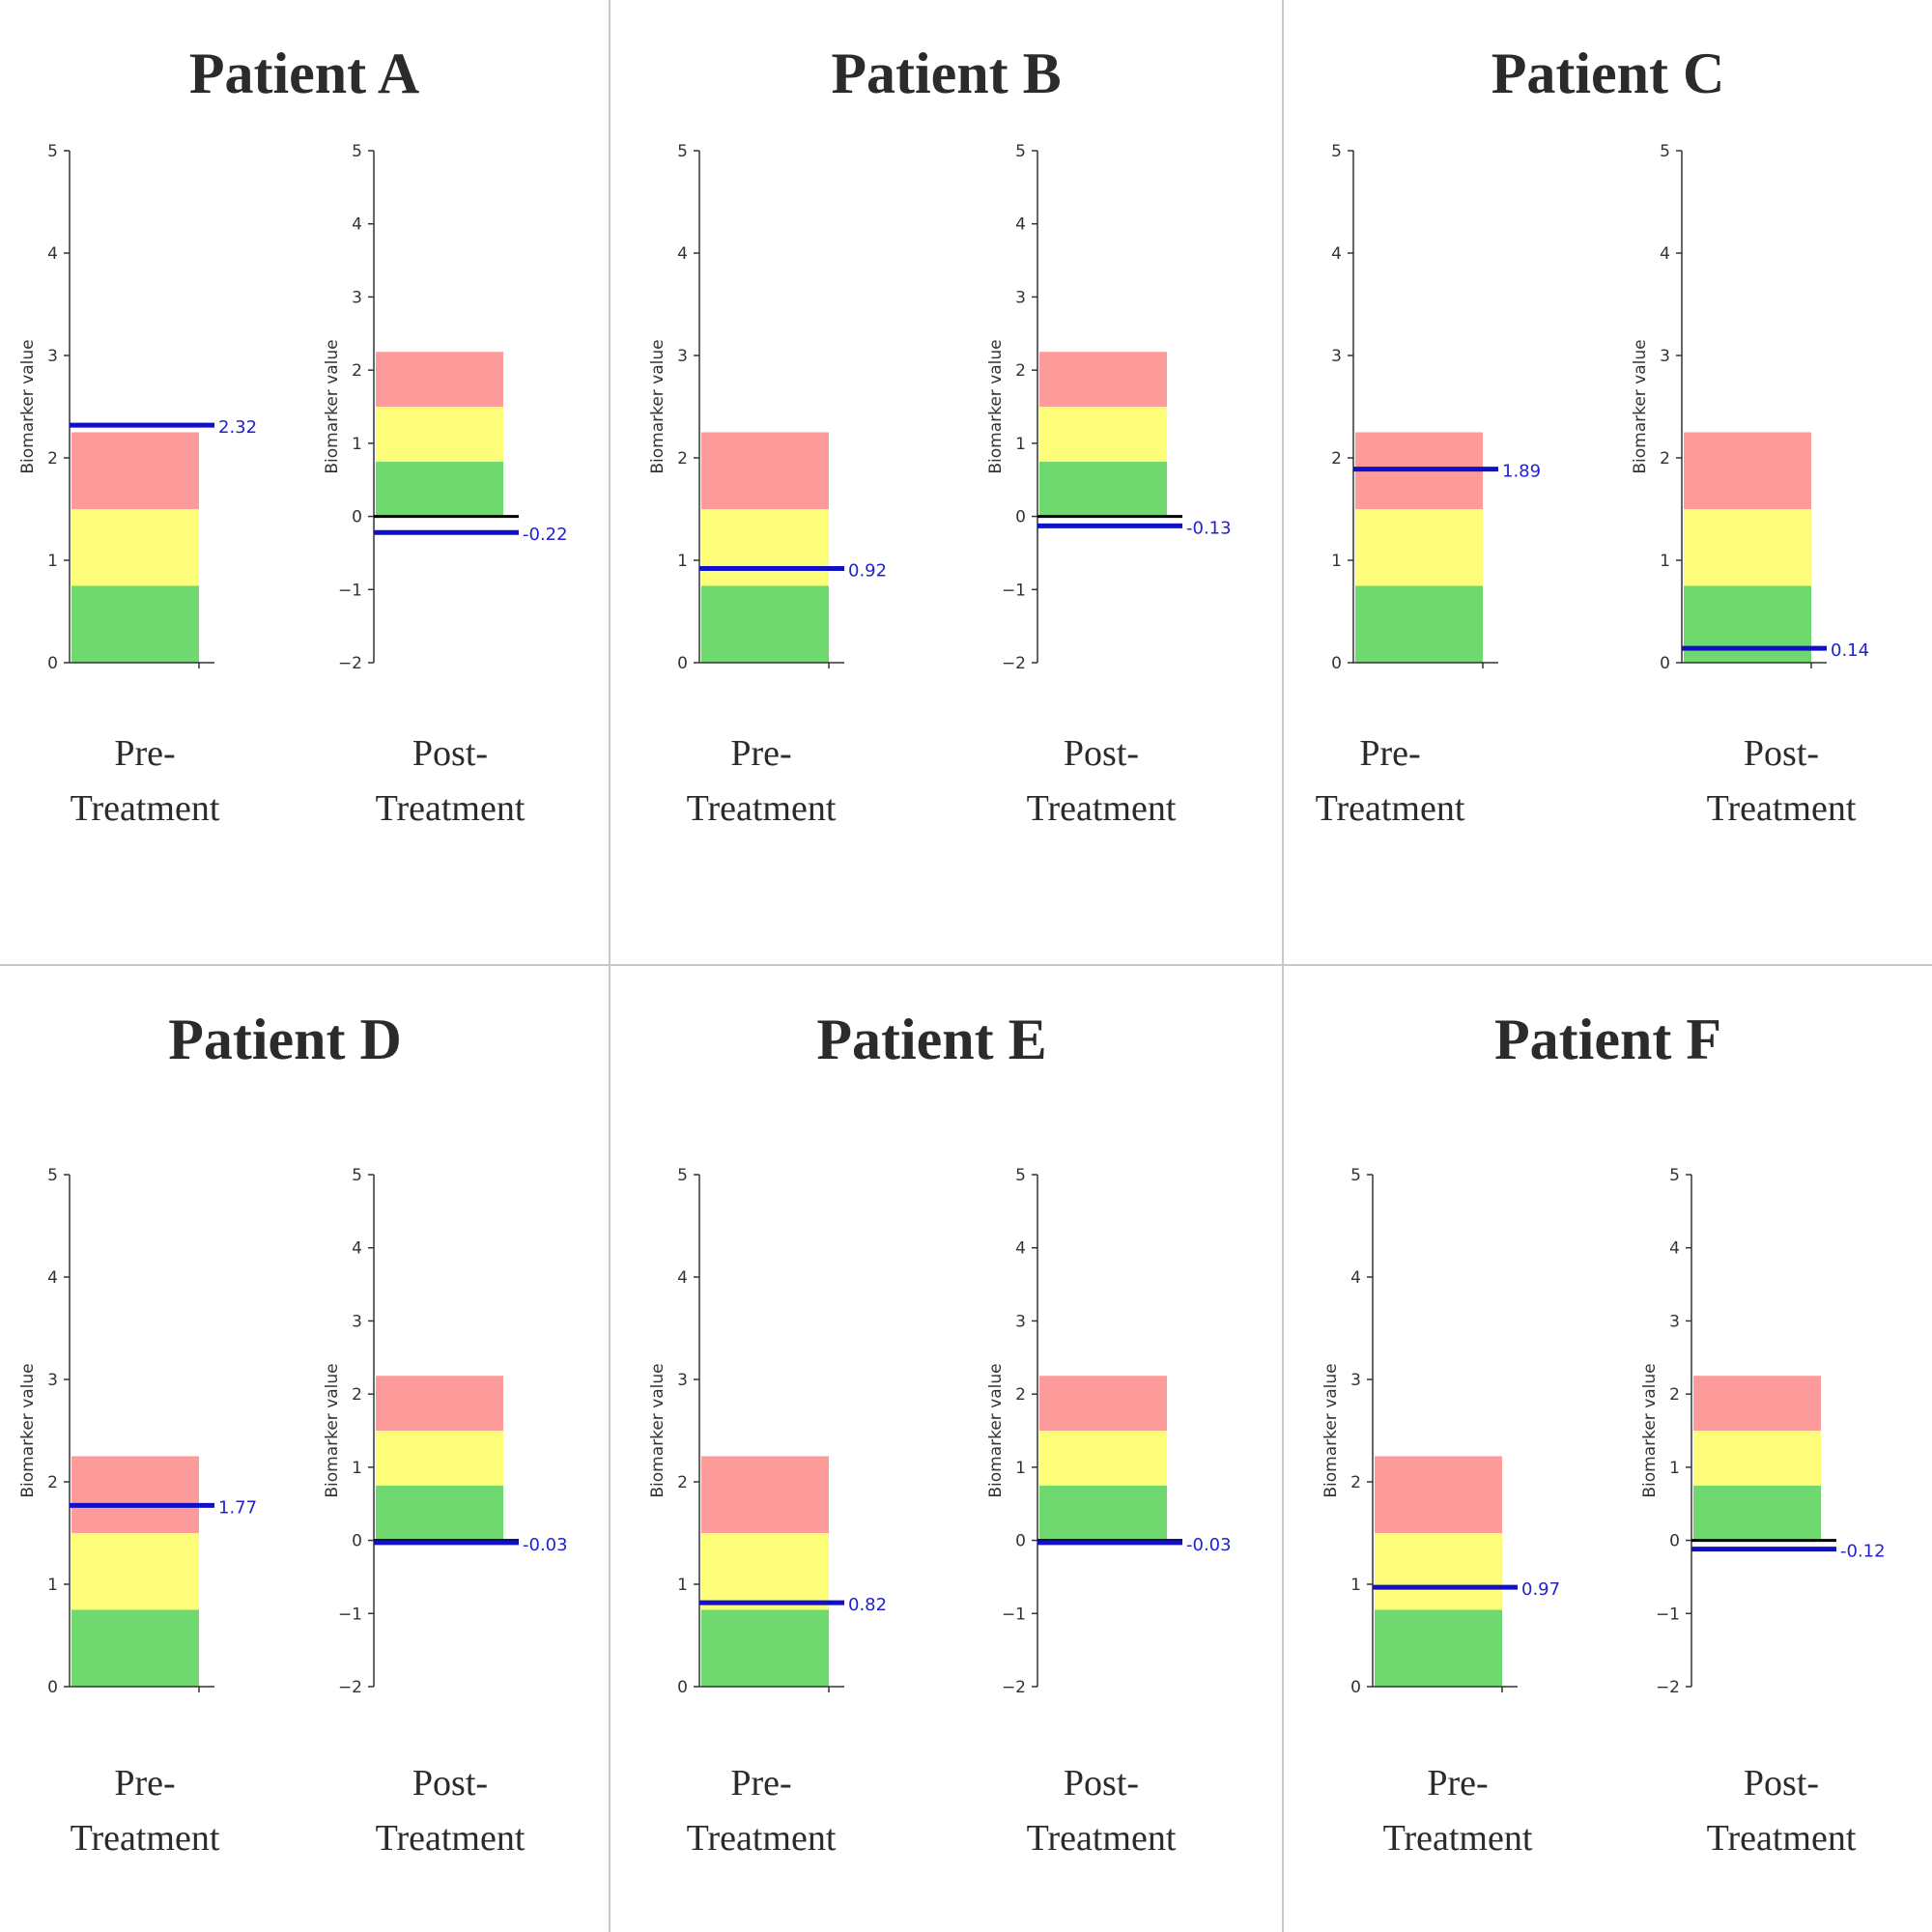  What do you see at coordinates (867, 1605) in the screenshot?
I see `value-label: 0.82` at bounding box center [867, 1605].